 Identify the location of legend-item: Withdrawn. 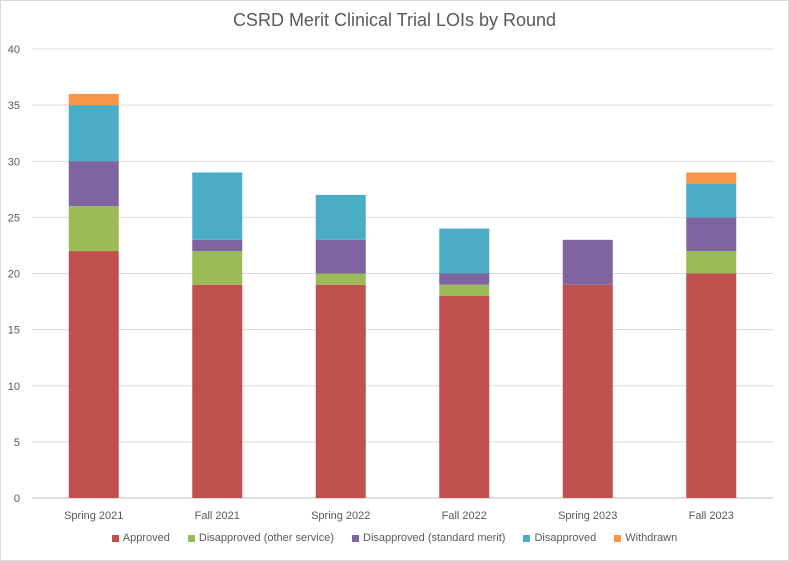
(645, 538).